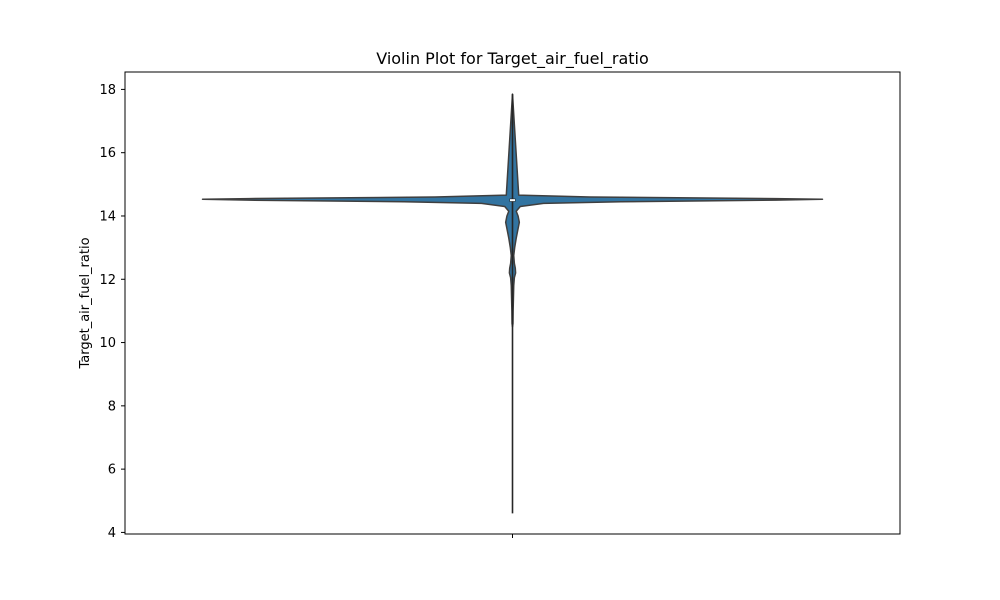 The width and height of the screenshot is (1000, 600). I want to click on y-tick-label: 6, so click(112, 470).